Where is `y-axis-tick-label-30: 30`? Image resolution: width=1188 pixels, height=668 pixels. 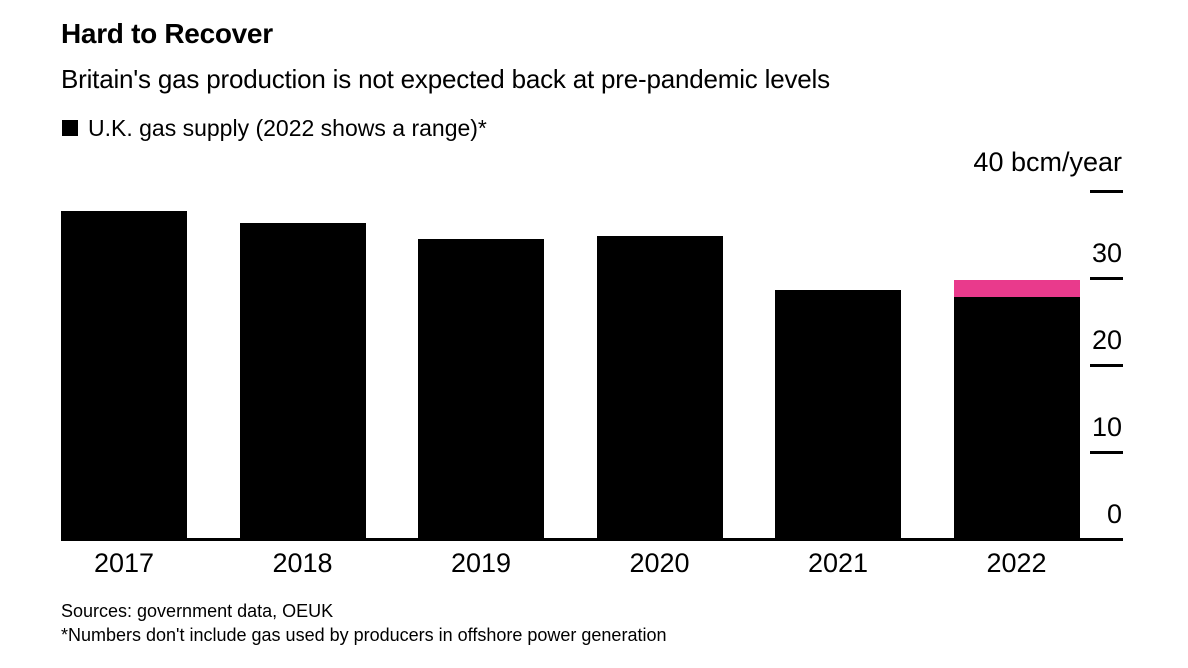
y-axis-tick-label-30: 30 is located at coordinates (1106, 253).